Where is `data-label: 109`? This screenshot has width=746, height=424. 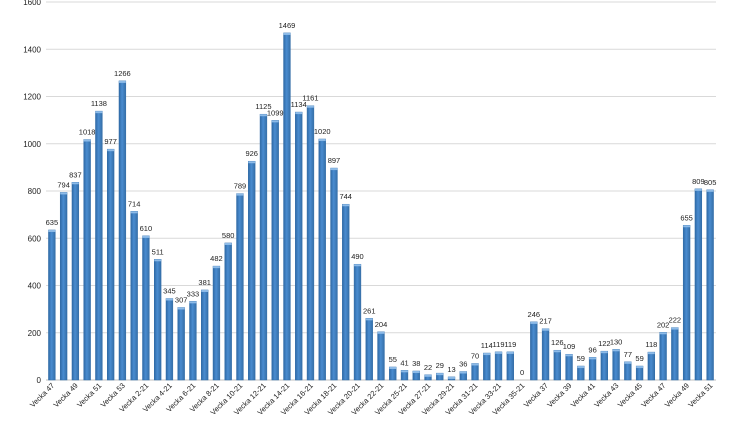
data-label: 109 is located at coordinates (569, 346).